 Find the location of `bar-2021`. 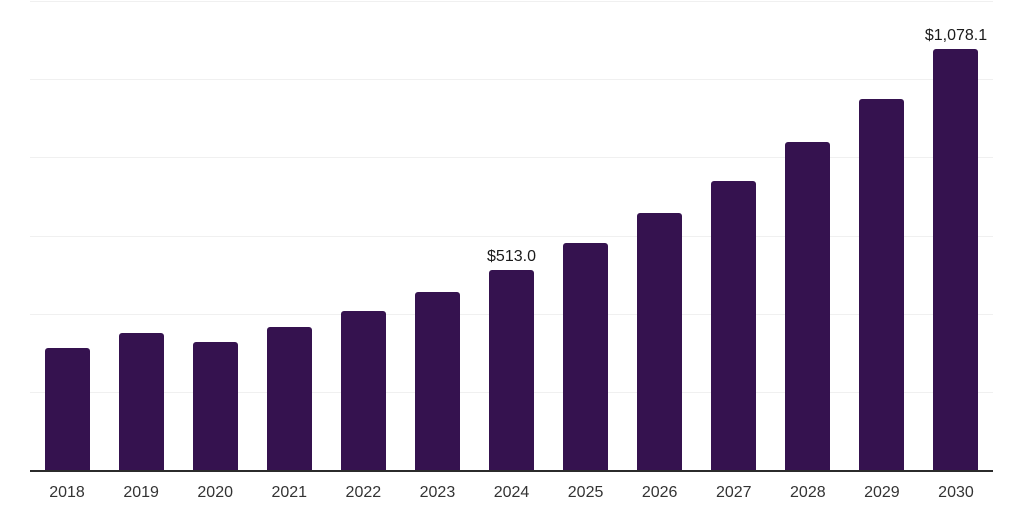

bar-2021 is located at coordinates (289, 398).